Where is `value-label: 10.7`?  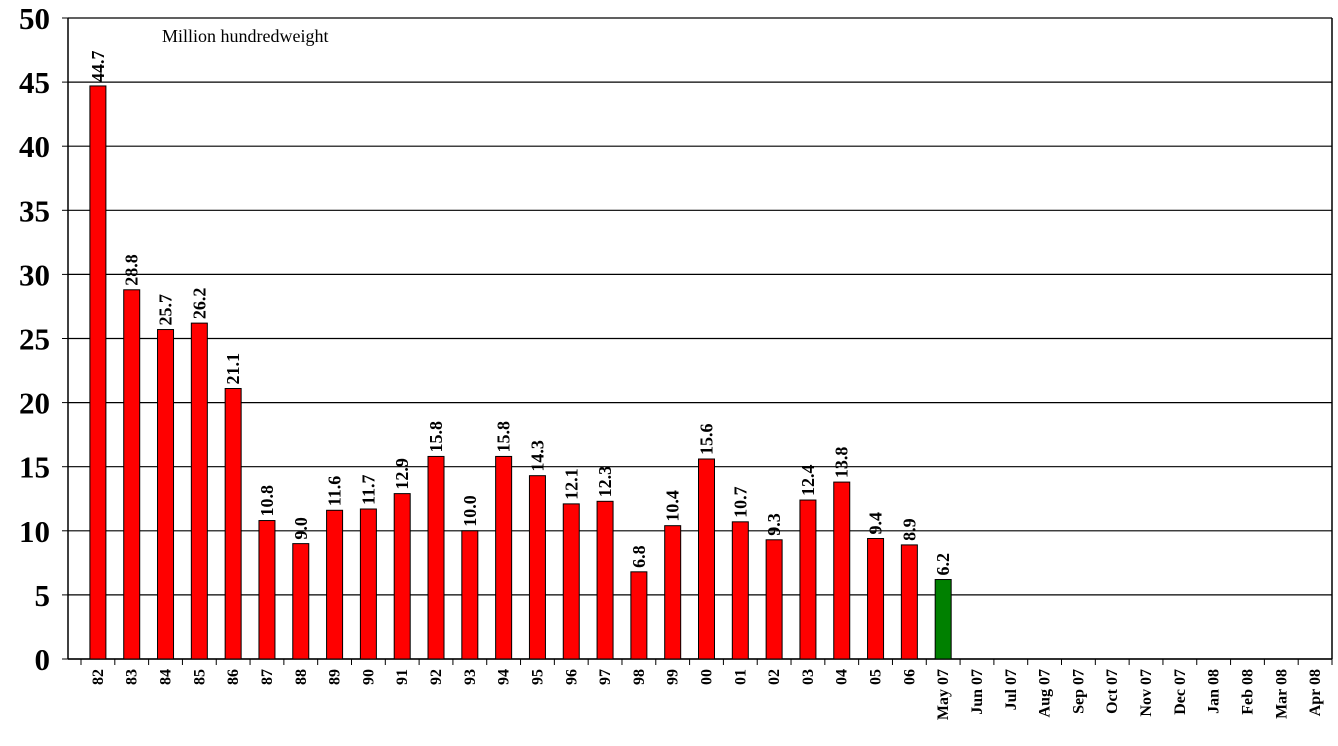
value-label: 10.7 is located at coordinates (740, 502).